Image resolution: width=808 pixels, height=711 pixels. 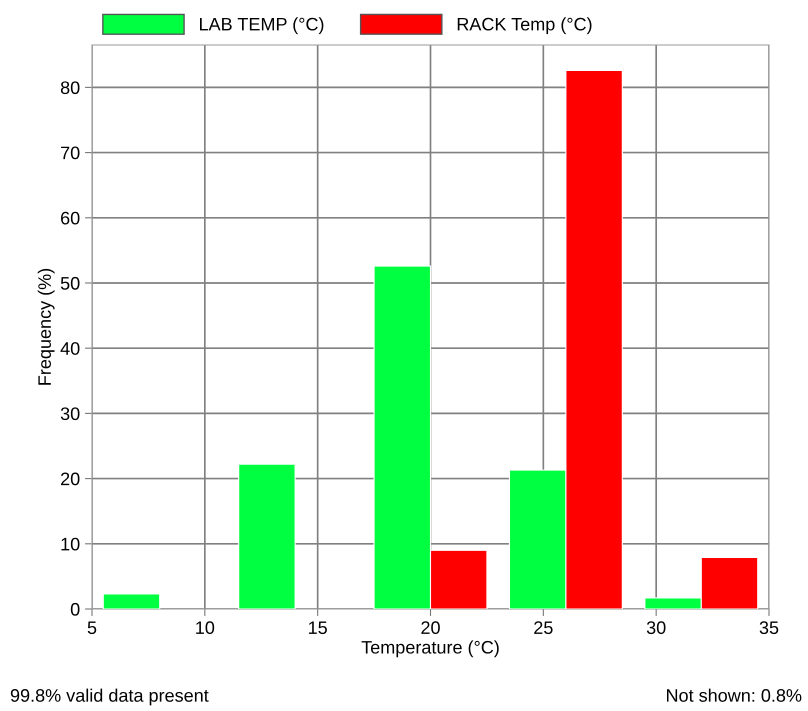 What do you see at coordinates (656, 627) in the screenshot?
I see `x-tick-label: 30` at bounding box center [656, 627].